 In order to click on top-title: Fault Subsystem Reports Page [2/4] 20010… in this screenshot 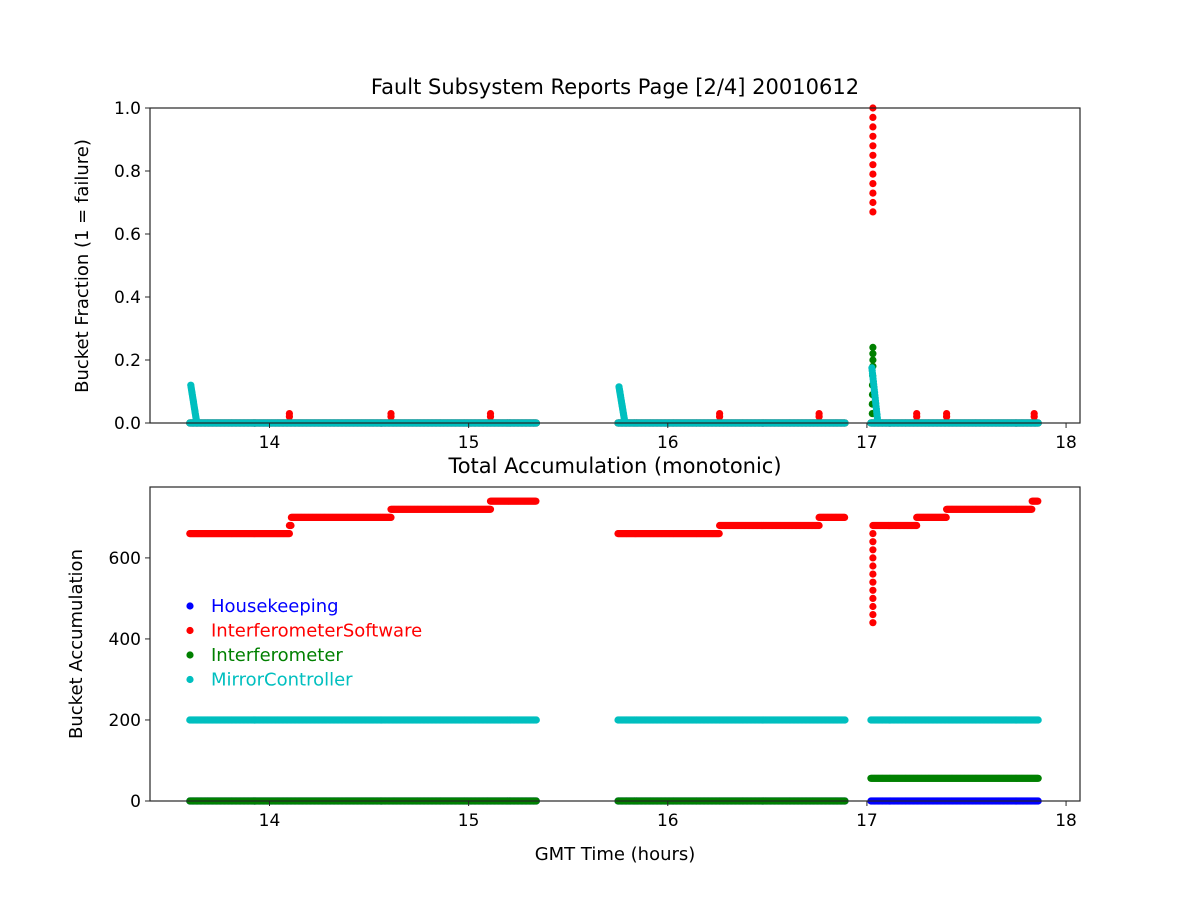, I will do `click(615, 87)`.